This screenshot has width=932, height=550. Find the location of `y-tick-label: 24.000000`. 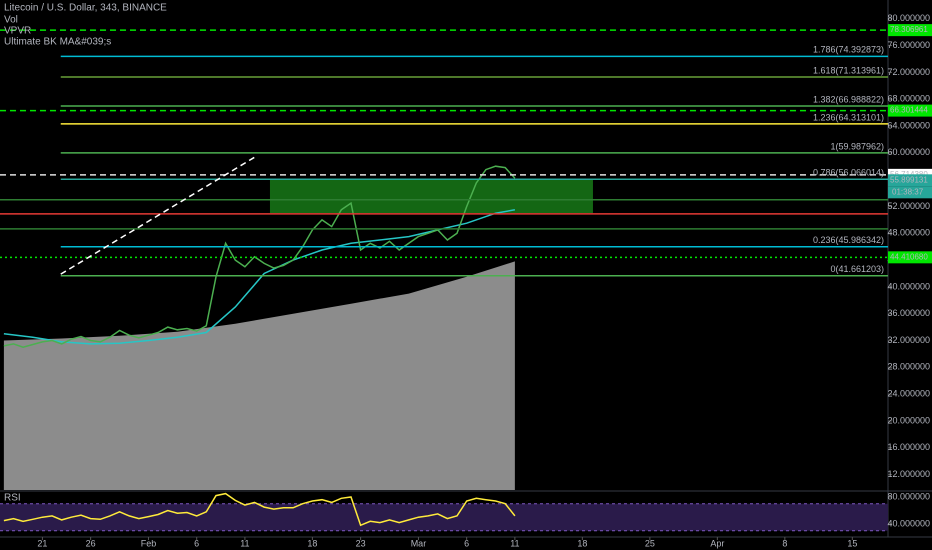

y-tick-label: 24.000000 is located at coordinates (908, 394).